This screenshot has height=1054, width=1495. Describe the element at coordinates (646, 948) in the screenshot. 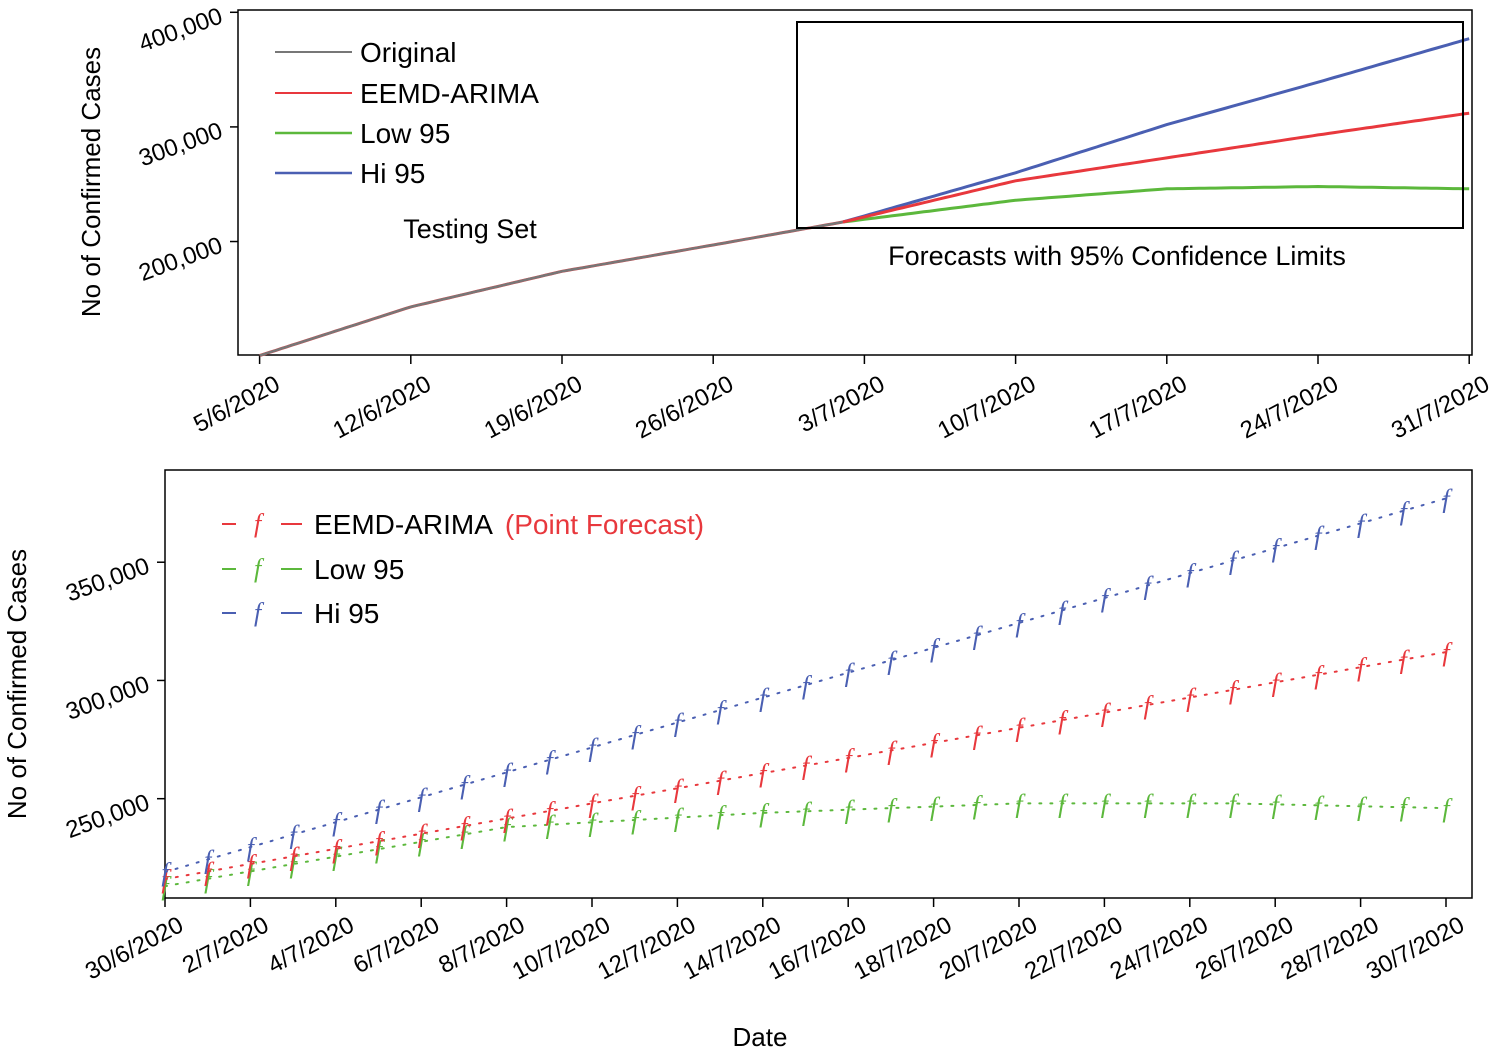

I see `bottom-x-tick-label: 12/7/2020` at that location.